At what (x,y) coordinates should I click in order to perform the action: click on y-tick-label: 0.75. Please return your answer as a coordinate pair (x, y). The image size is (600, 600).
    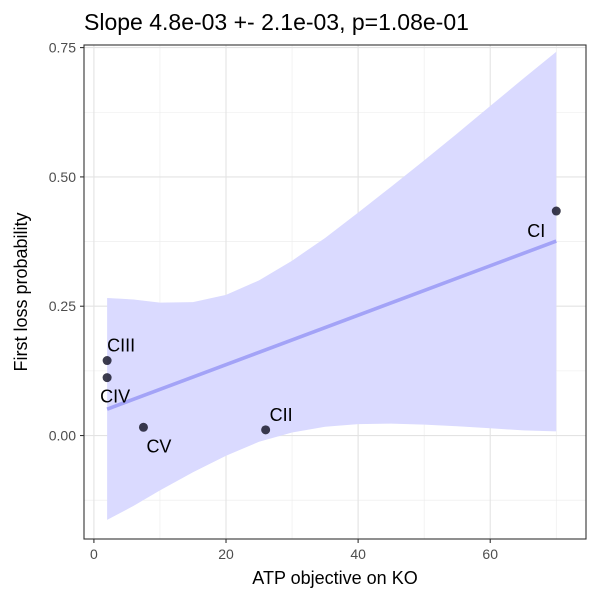
    Looking at the image, I should click on (62, 48).